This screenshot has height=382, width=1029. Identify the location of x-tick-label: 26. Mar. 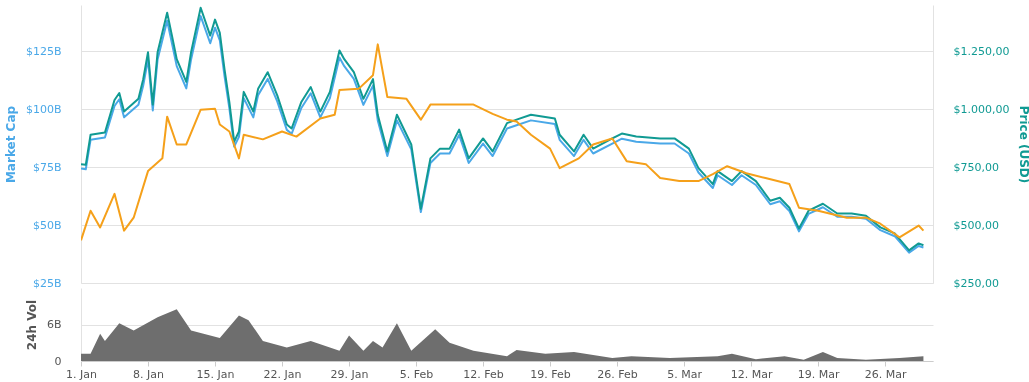
(885, 374).